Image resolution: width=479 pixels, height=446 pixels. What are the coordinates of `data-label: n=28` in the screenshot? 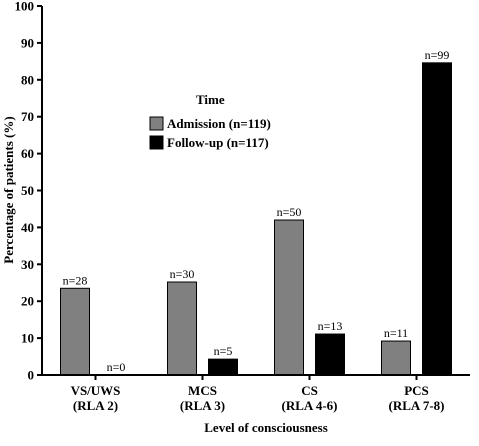 It's located at (75, 280).